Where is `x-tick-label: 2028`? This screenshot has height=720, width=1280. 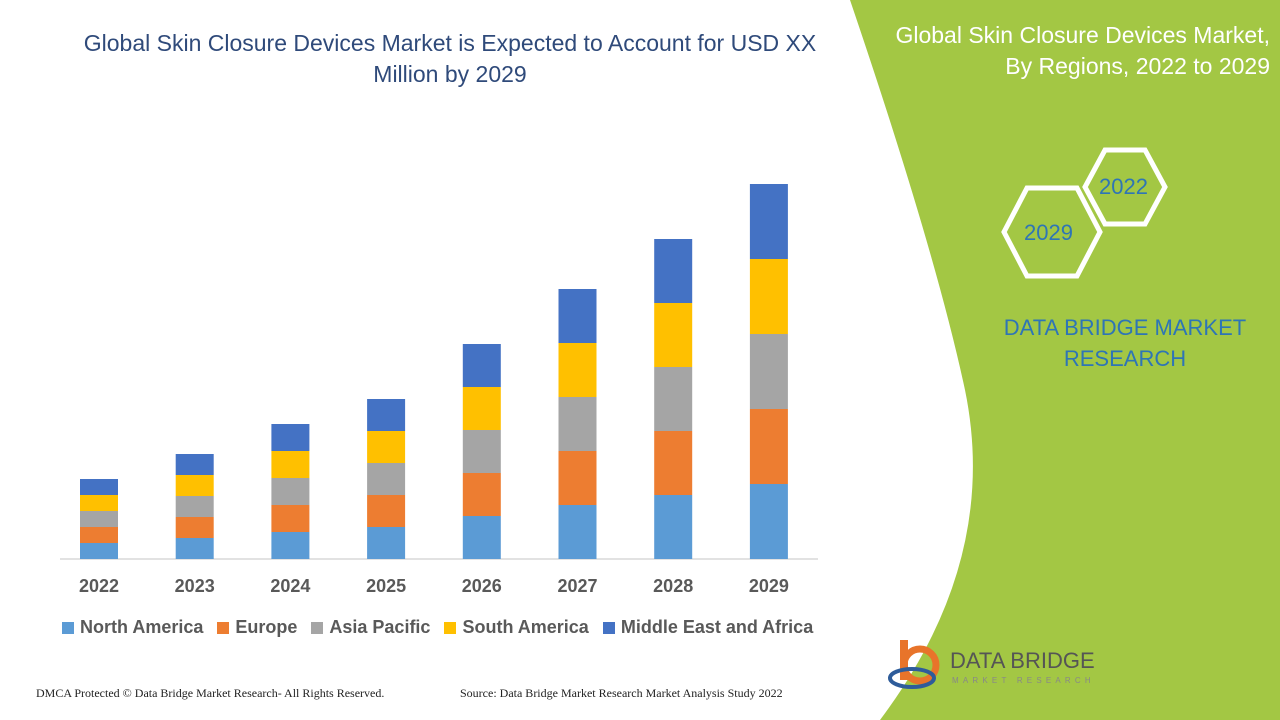
x-tick-label: 2028 is located at coordinates (673, 586).